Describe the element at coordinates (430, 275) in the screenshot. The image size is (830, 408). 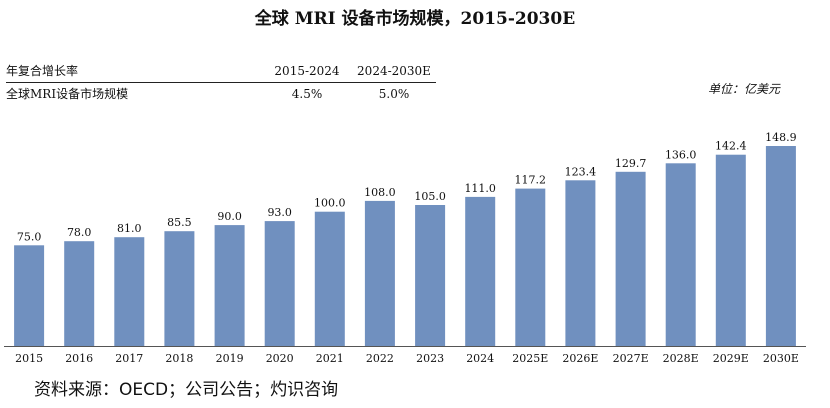
I see `bar-2023` at that location.